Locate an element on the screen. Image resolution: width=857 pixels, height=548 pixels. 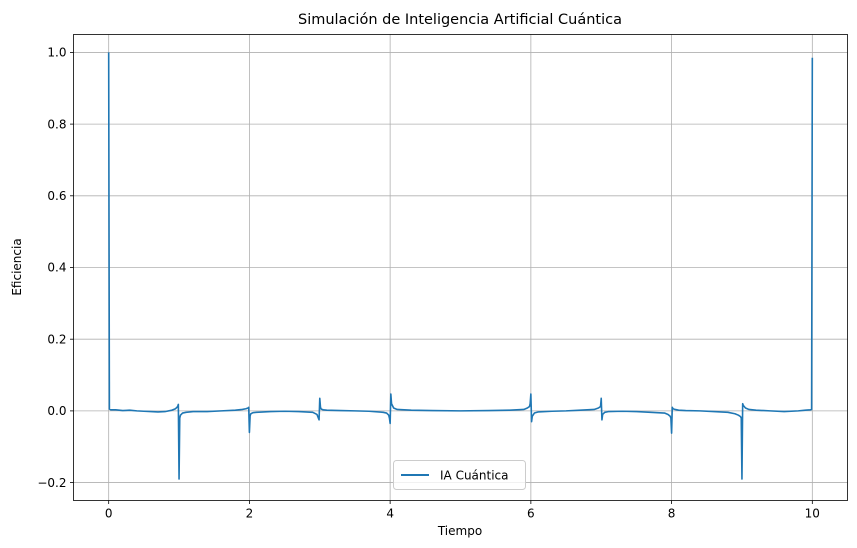
x-axis-ticks: 0 2 4 6 8 10 is located at coordinates (462, 510).